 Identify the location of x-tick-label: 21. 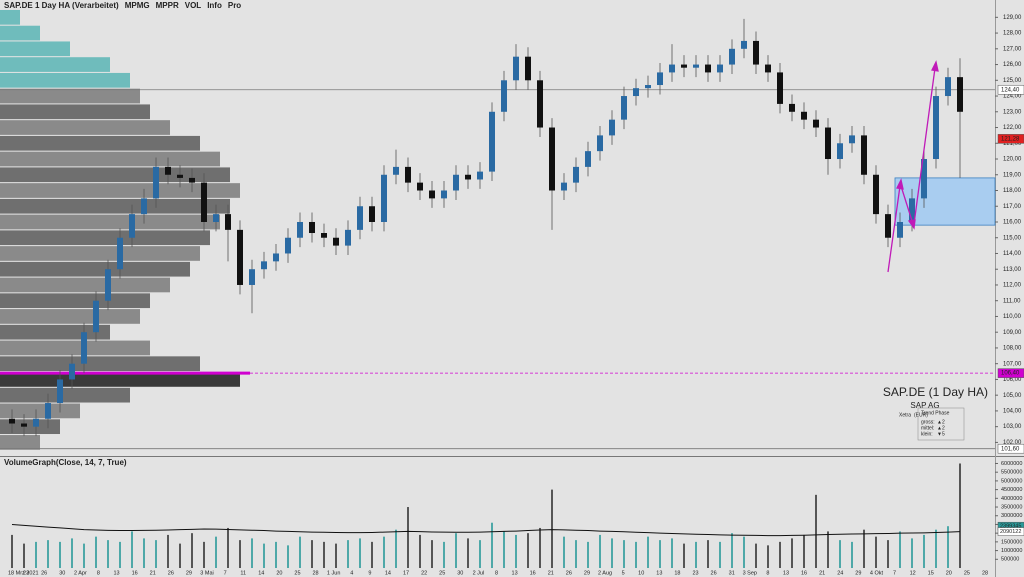
(551, 573).